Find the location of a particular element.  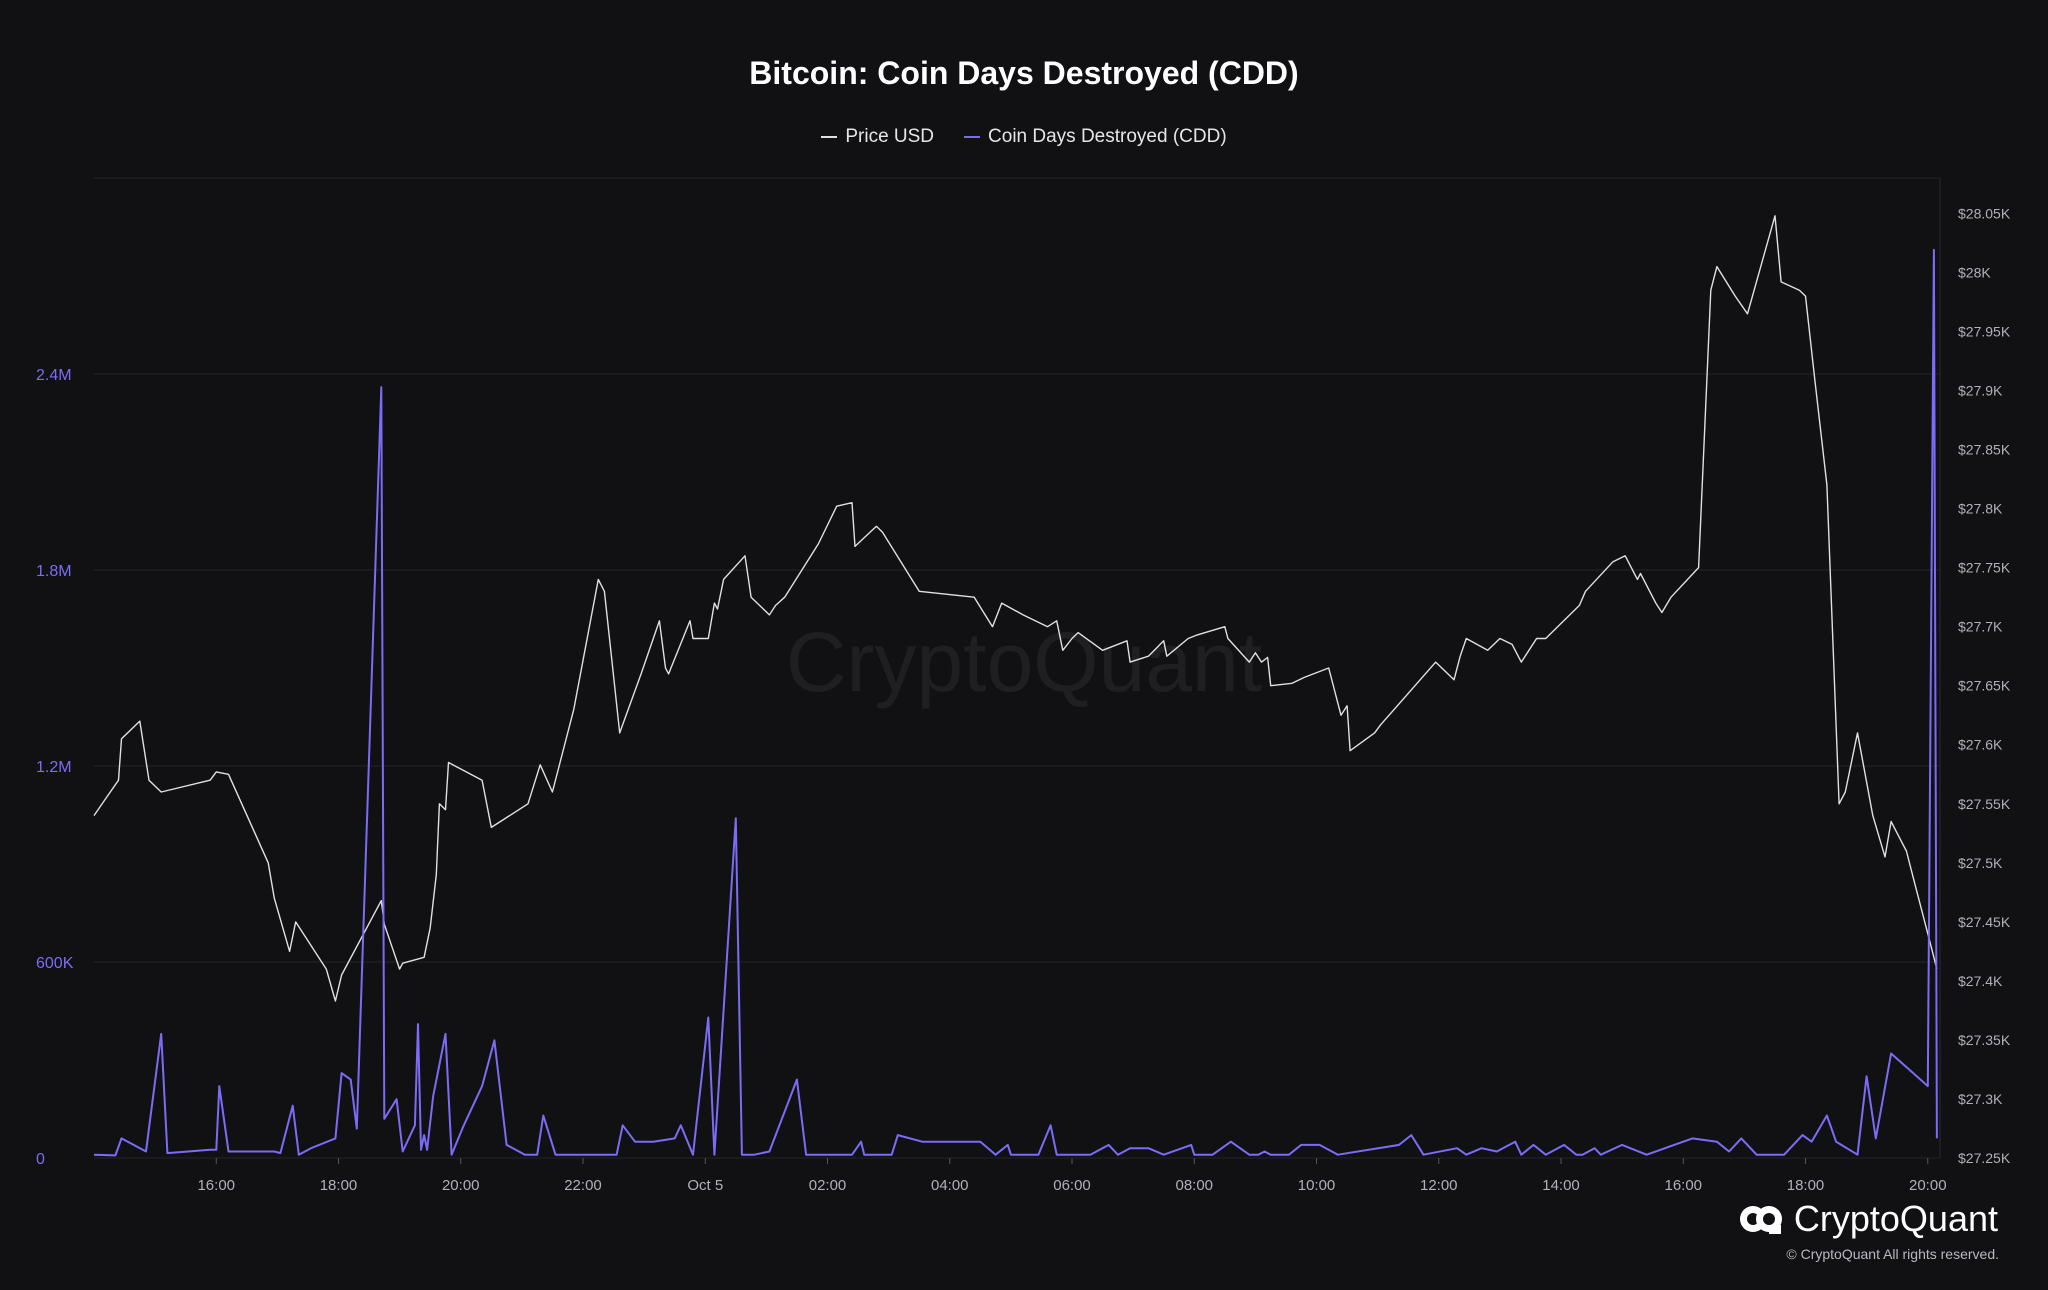

watermark: CryptoQuant is located at coordinates (1024, 662).